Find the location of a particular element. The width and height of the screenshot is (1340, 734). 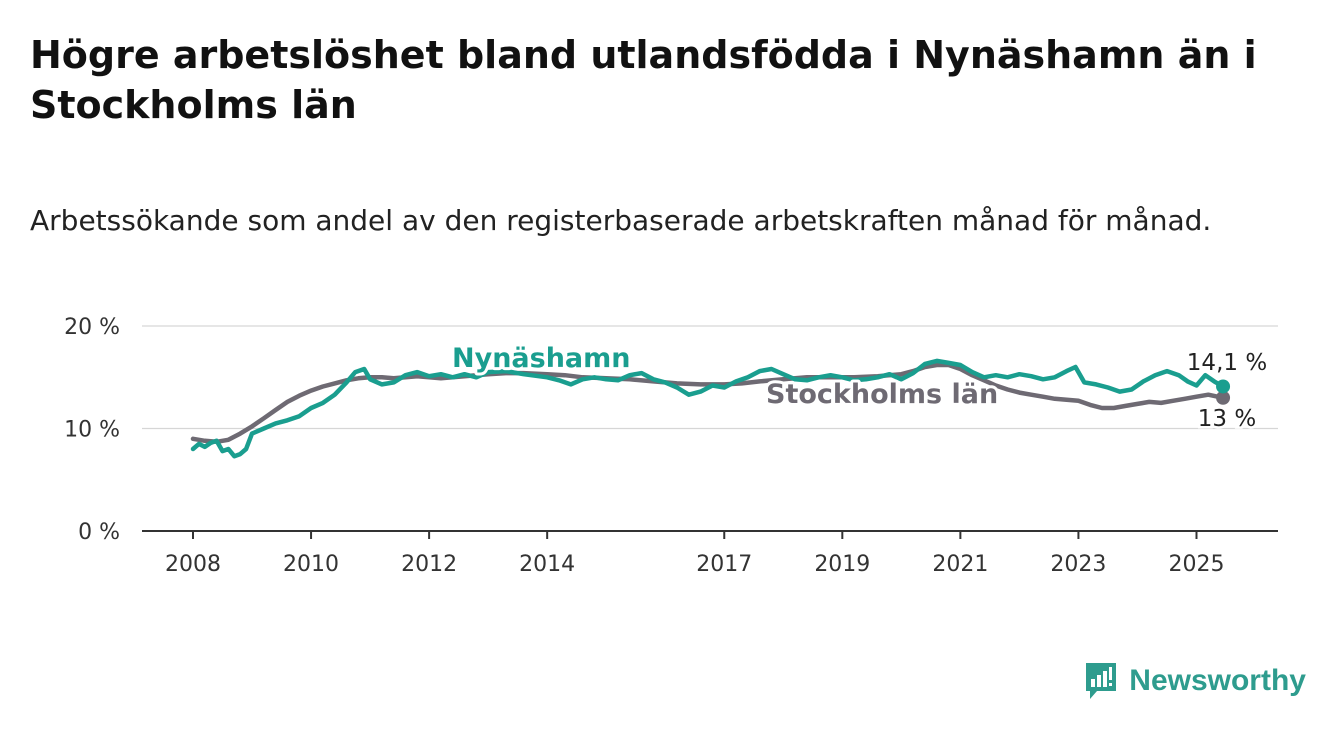

y-tick-label: 0 % is located at coordinates (99, 532).